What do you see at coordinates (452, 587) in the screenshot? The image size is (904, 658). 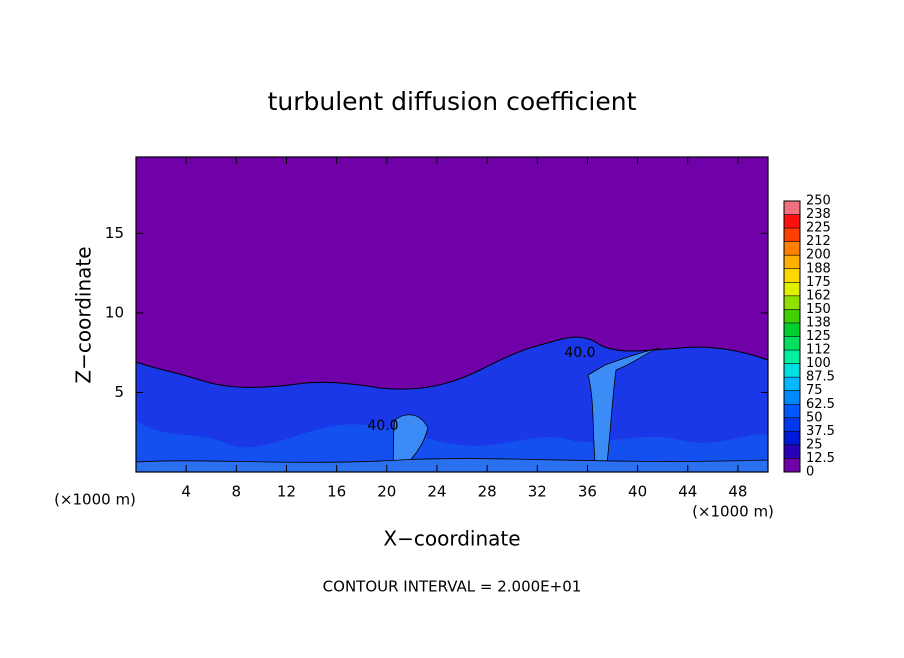 I see `footer: CONTOUR INTERVAL = 2.000E+01` at bounding box center [452, 587].